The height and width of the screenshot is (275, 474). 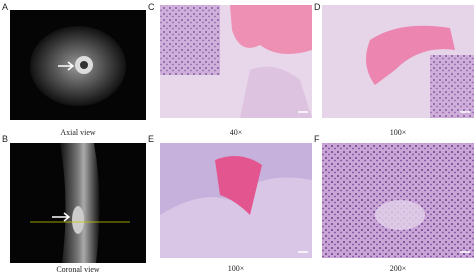 I want to click on panel-letter: C, so click(x=151, y=7).